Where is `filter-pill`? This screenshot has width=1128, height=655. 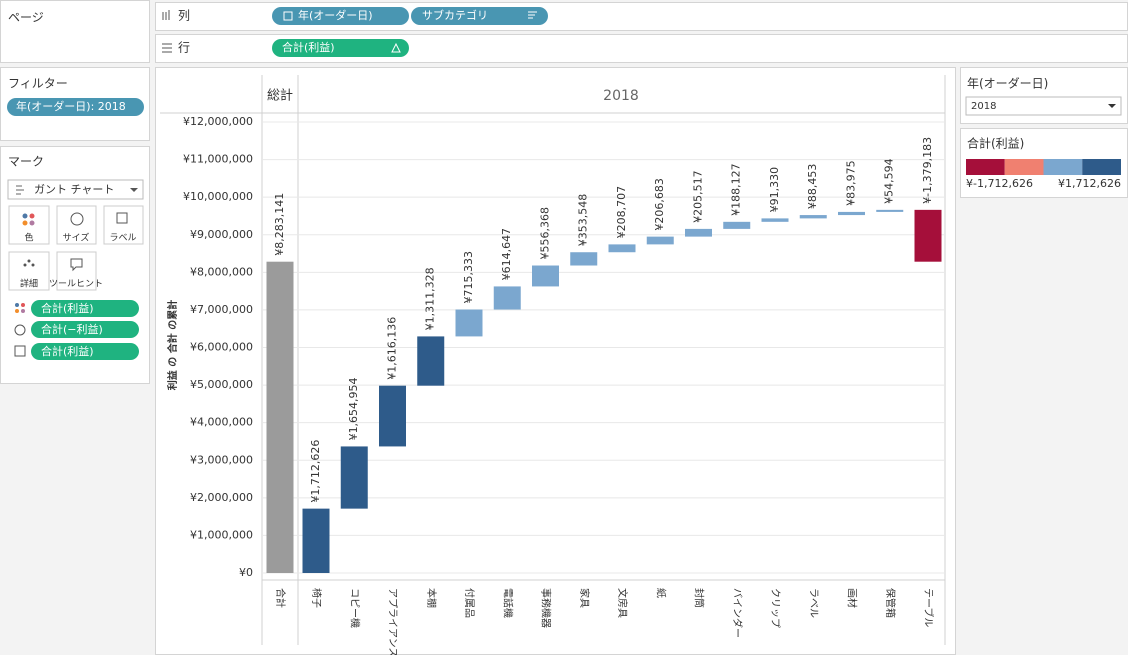 filter-pill is located at coordinates (75, 107).